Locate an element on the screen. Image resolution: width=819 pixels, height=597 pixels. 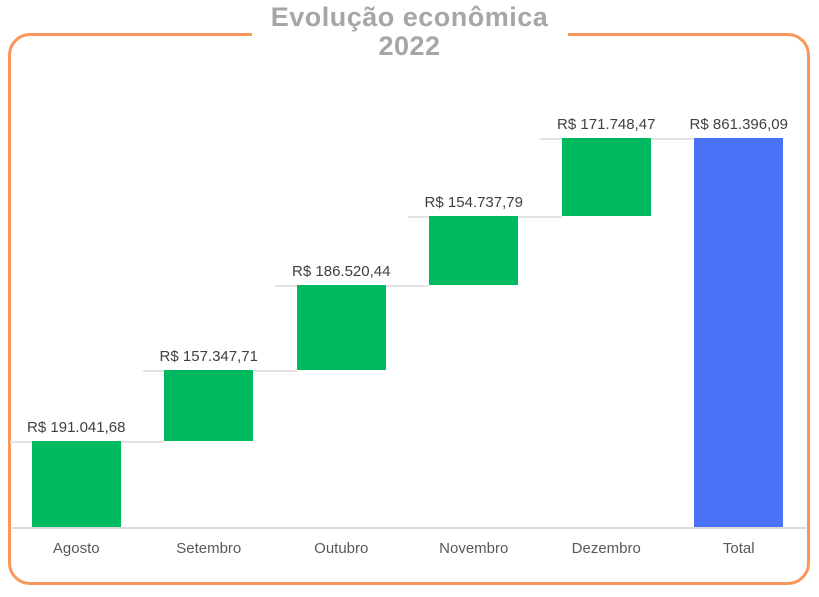
waterfall-bar-novembro is located at coordinates (474, 250).